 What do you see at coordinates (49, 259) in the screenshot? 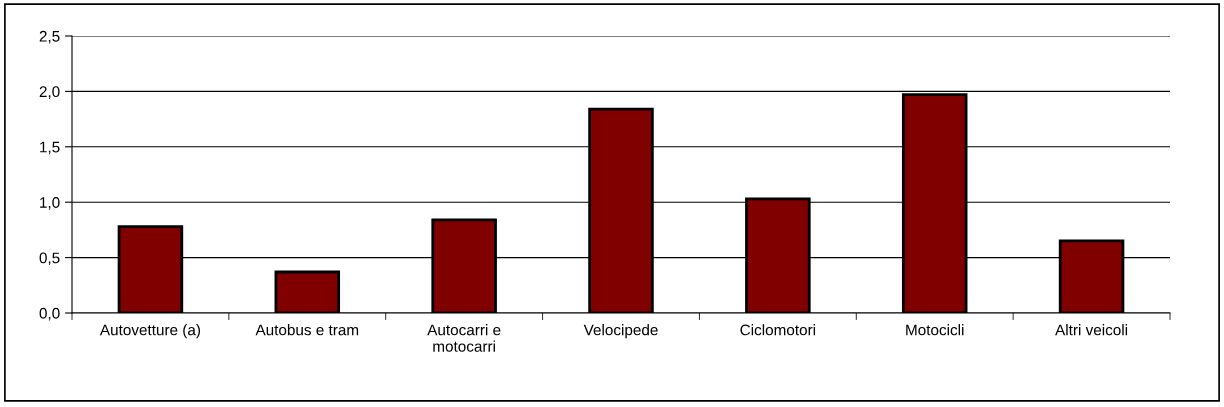
I see `y-tick-label: 0,5` at bounding box center [49, 259].